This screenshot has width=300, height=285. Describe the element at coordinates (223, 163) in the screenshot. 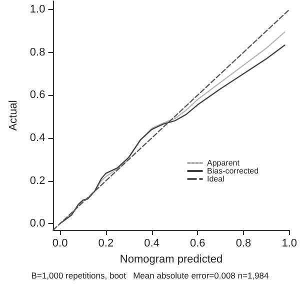

I see `legend-label: Apparent` at that location.